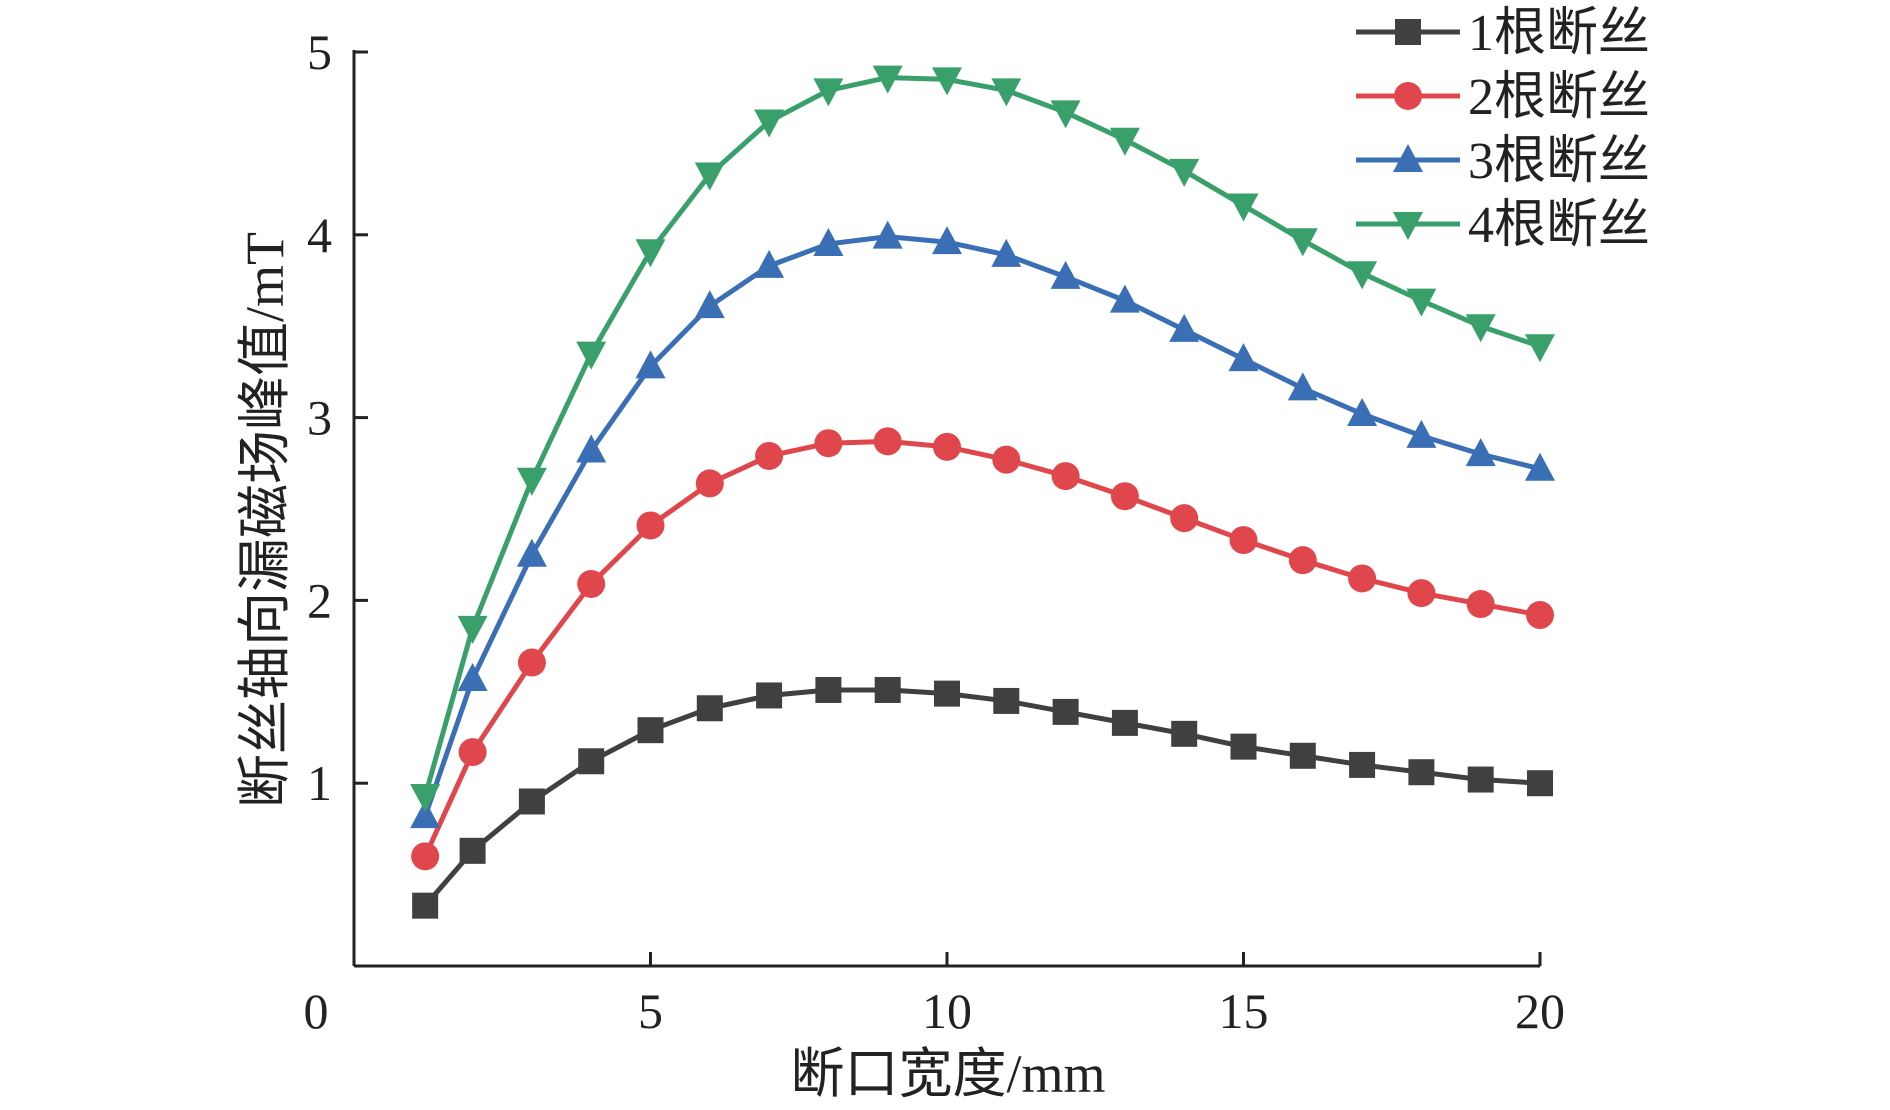 The height and width of the screenshot is (1110, 1890). I want to click on legend-item-1: 1根断丝, so click(1503, 33).